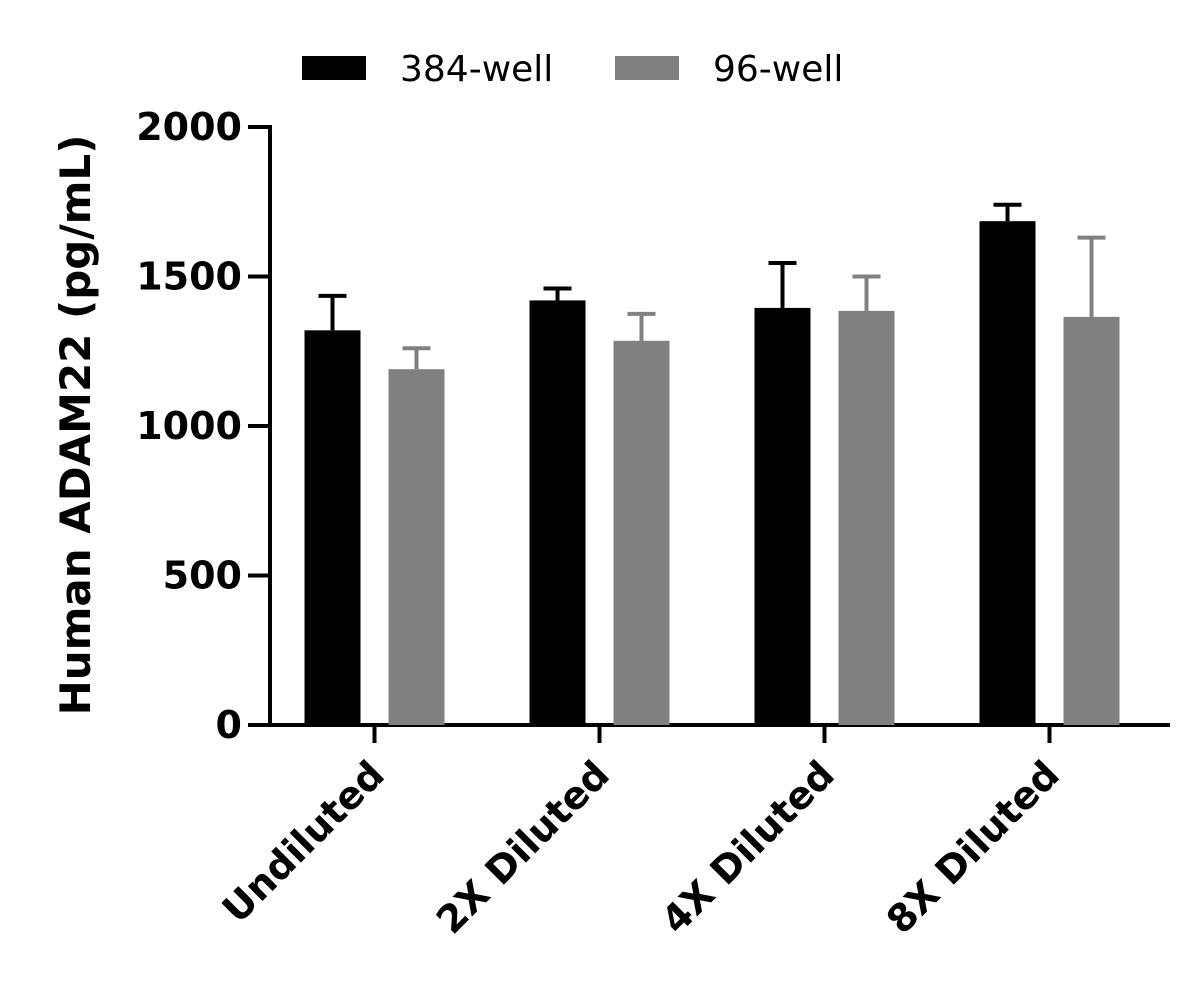  Describe the element at coordinates (748, 847) in the screenshot. I see `x-tick-label-2: 4X Diluted` at that location.